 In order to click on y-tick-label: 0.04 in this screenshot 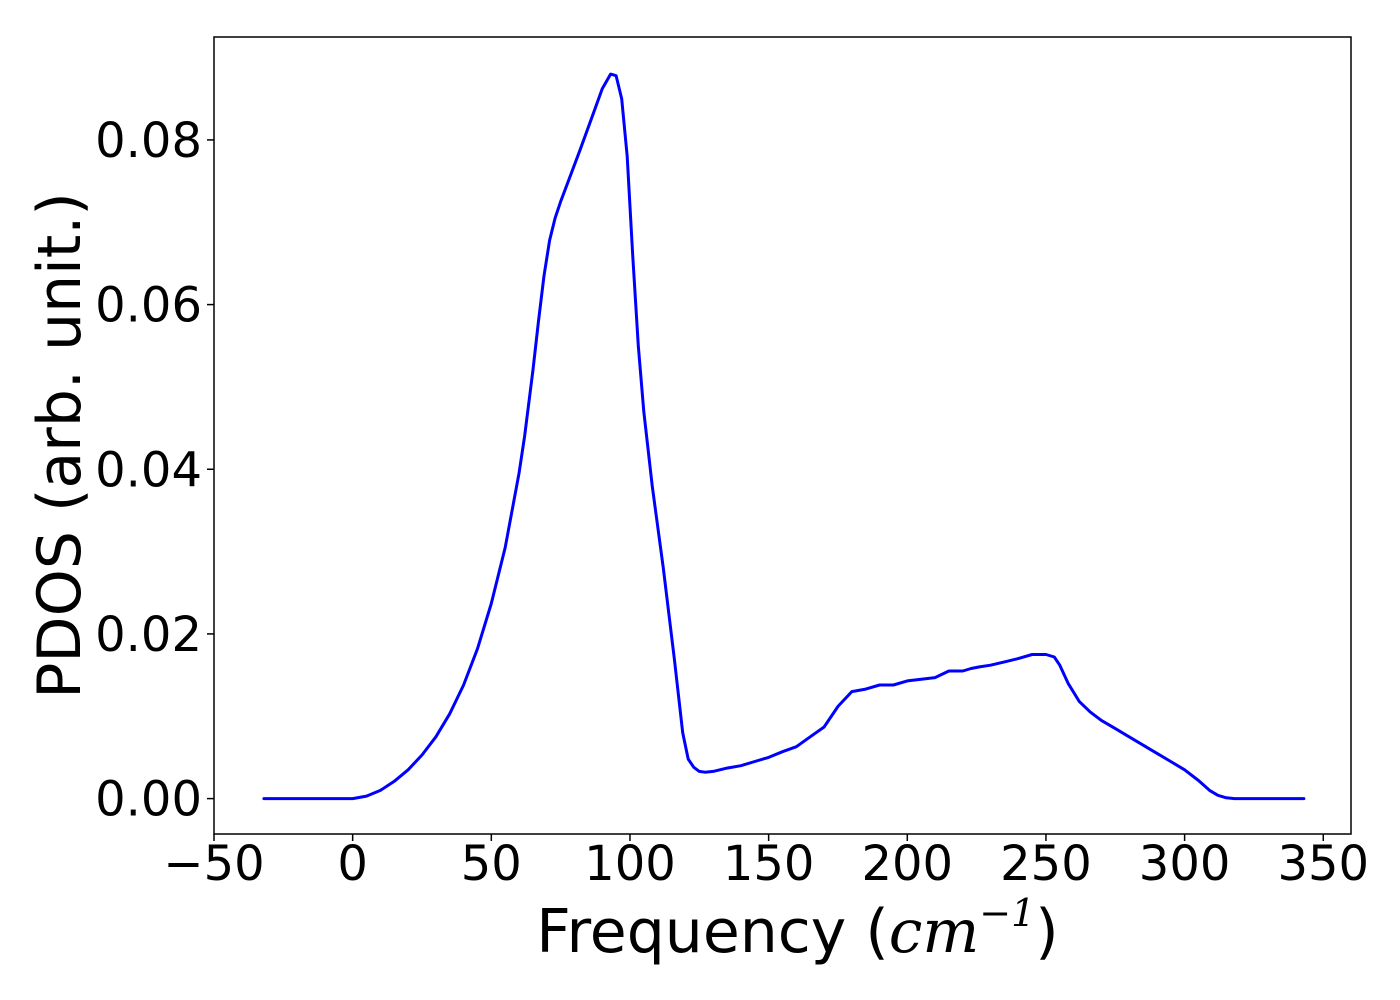, I will do `click(148, 470)`.